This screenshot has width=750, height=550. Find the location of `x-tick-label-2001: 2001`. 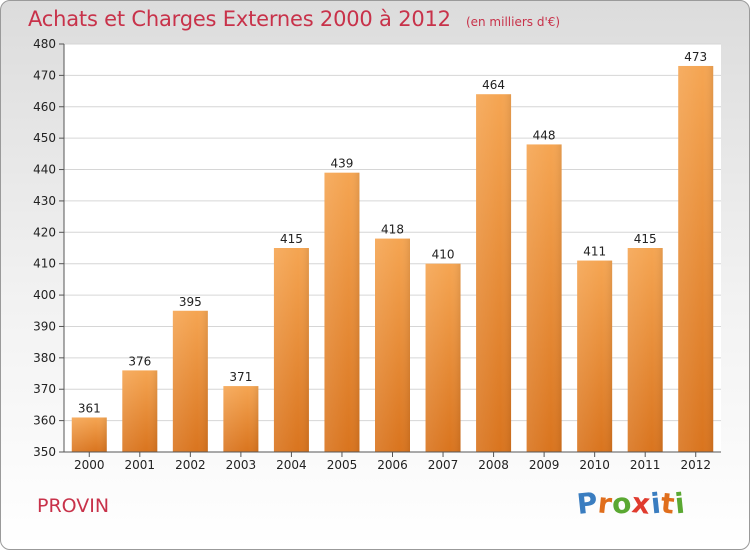

x-tick-label-2001: 2001 is located at coordinates (140, 465).